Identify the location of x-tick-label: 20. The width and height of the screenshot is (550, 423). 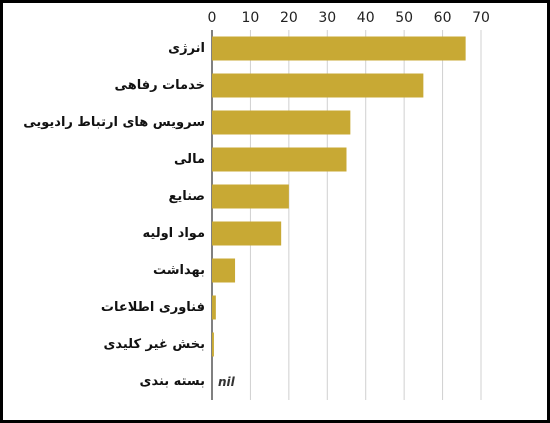
(289, 18).